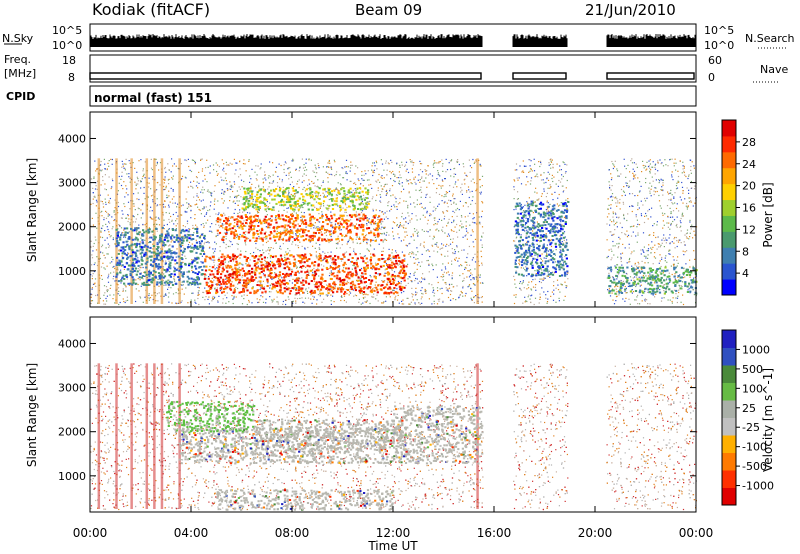 The image size is (800, 554). What do you see at coordinates (179, 231) in the screenshot?
I see `vertical-streak` at bounding box center [179, 231].